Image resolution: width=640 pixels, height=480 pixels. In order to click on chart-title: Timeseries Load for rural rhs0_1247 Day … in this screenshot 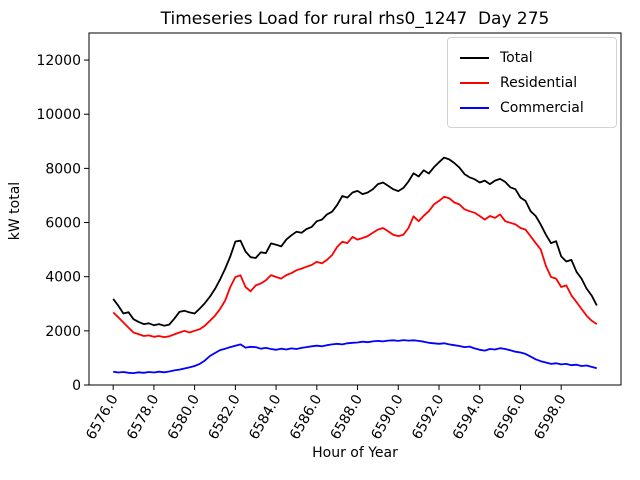, I will do `click(355, 19)`.